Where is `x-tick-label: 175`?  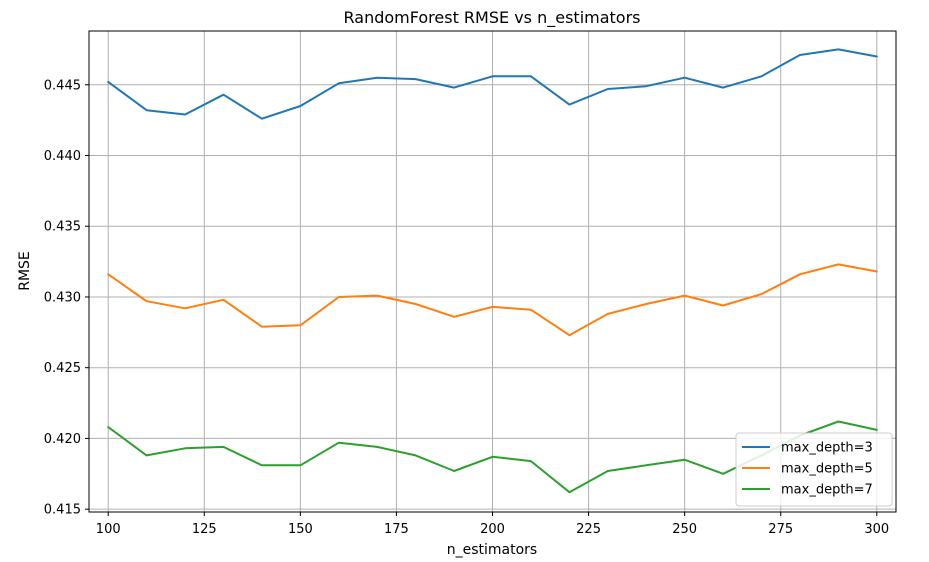
x-tick-label: 175 is located at coordinates (396, 529).